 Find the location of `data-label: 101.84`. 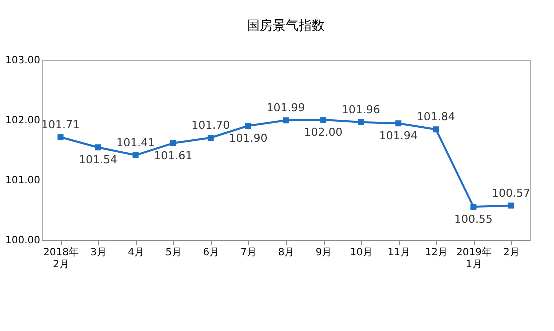

data-label: 101.84 is located at coordinates (436, 117).